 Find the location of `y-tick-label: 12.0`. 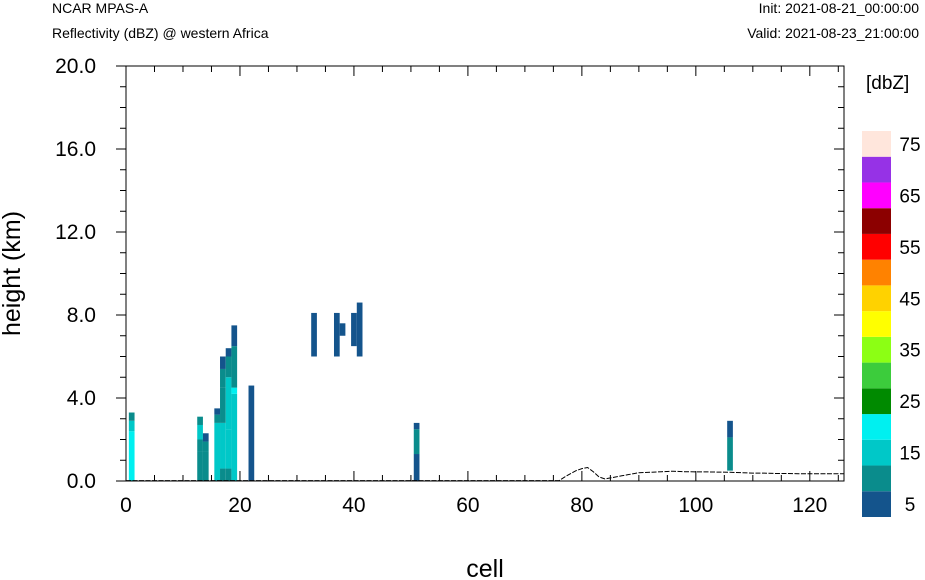

y-tick-label: 12.0 is located at coordinates (75, 232).